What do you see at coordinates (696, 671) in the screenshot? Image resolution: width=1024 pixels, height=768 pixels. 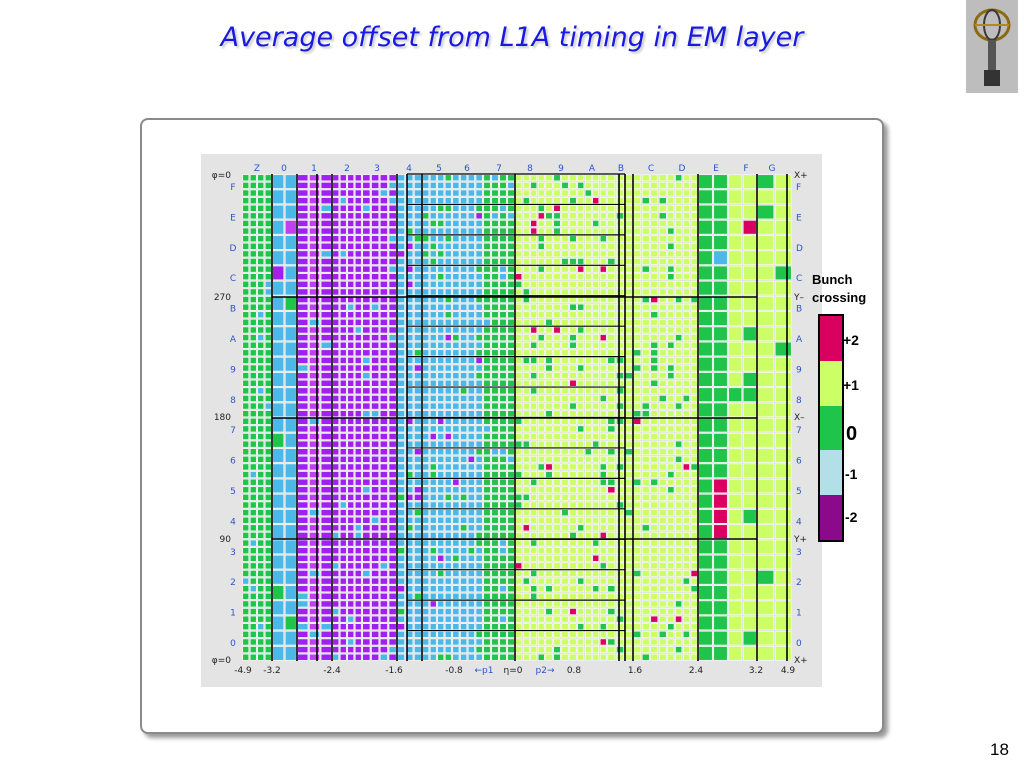 I see `eta-tick-label: 2.4` at bounding box center [696, 671].